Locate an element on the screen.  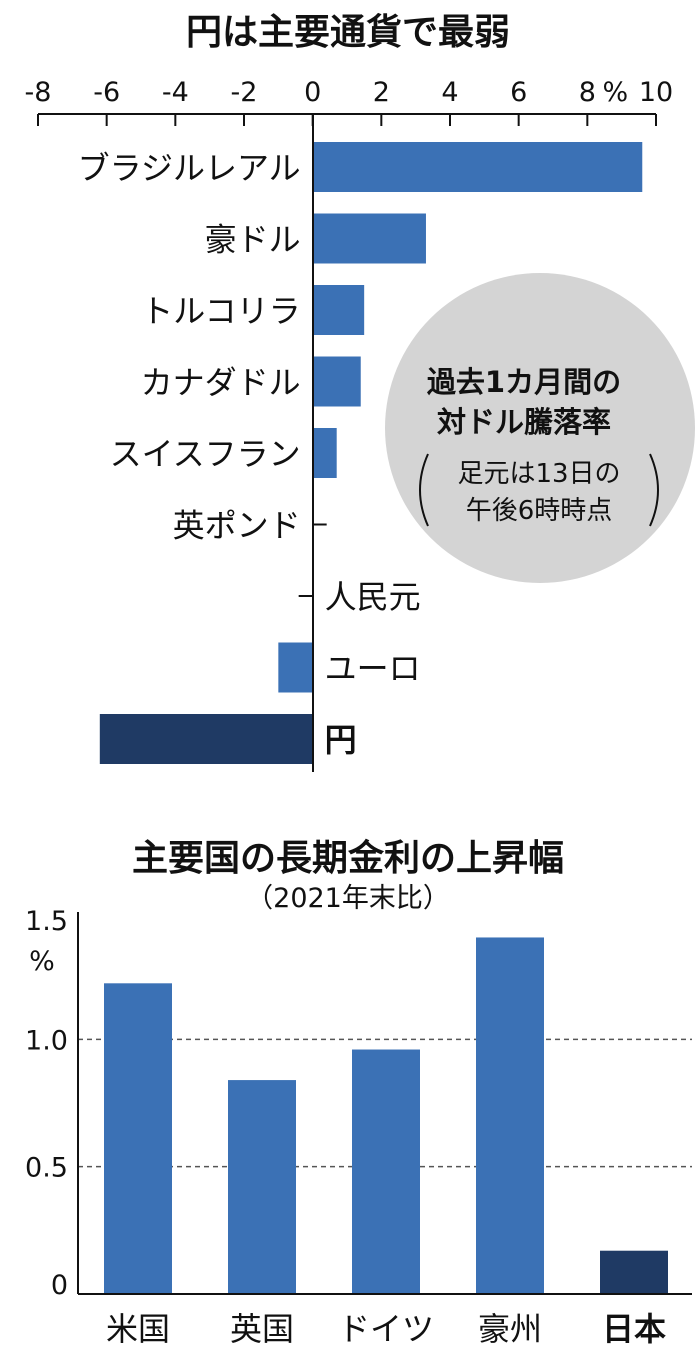
annotation-line-2: 対ドル騰落率 is located at coordinates (524, 422).